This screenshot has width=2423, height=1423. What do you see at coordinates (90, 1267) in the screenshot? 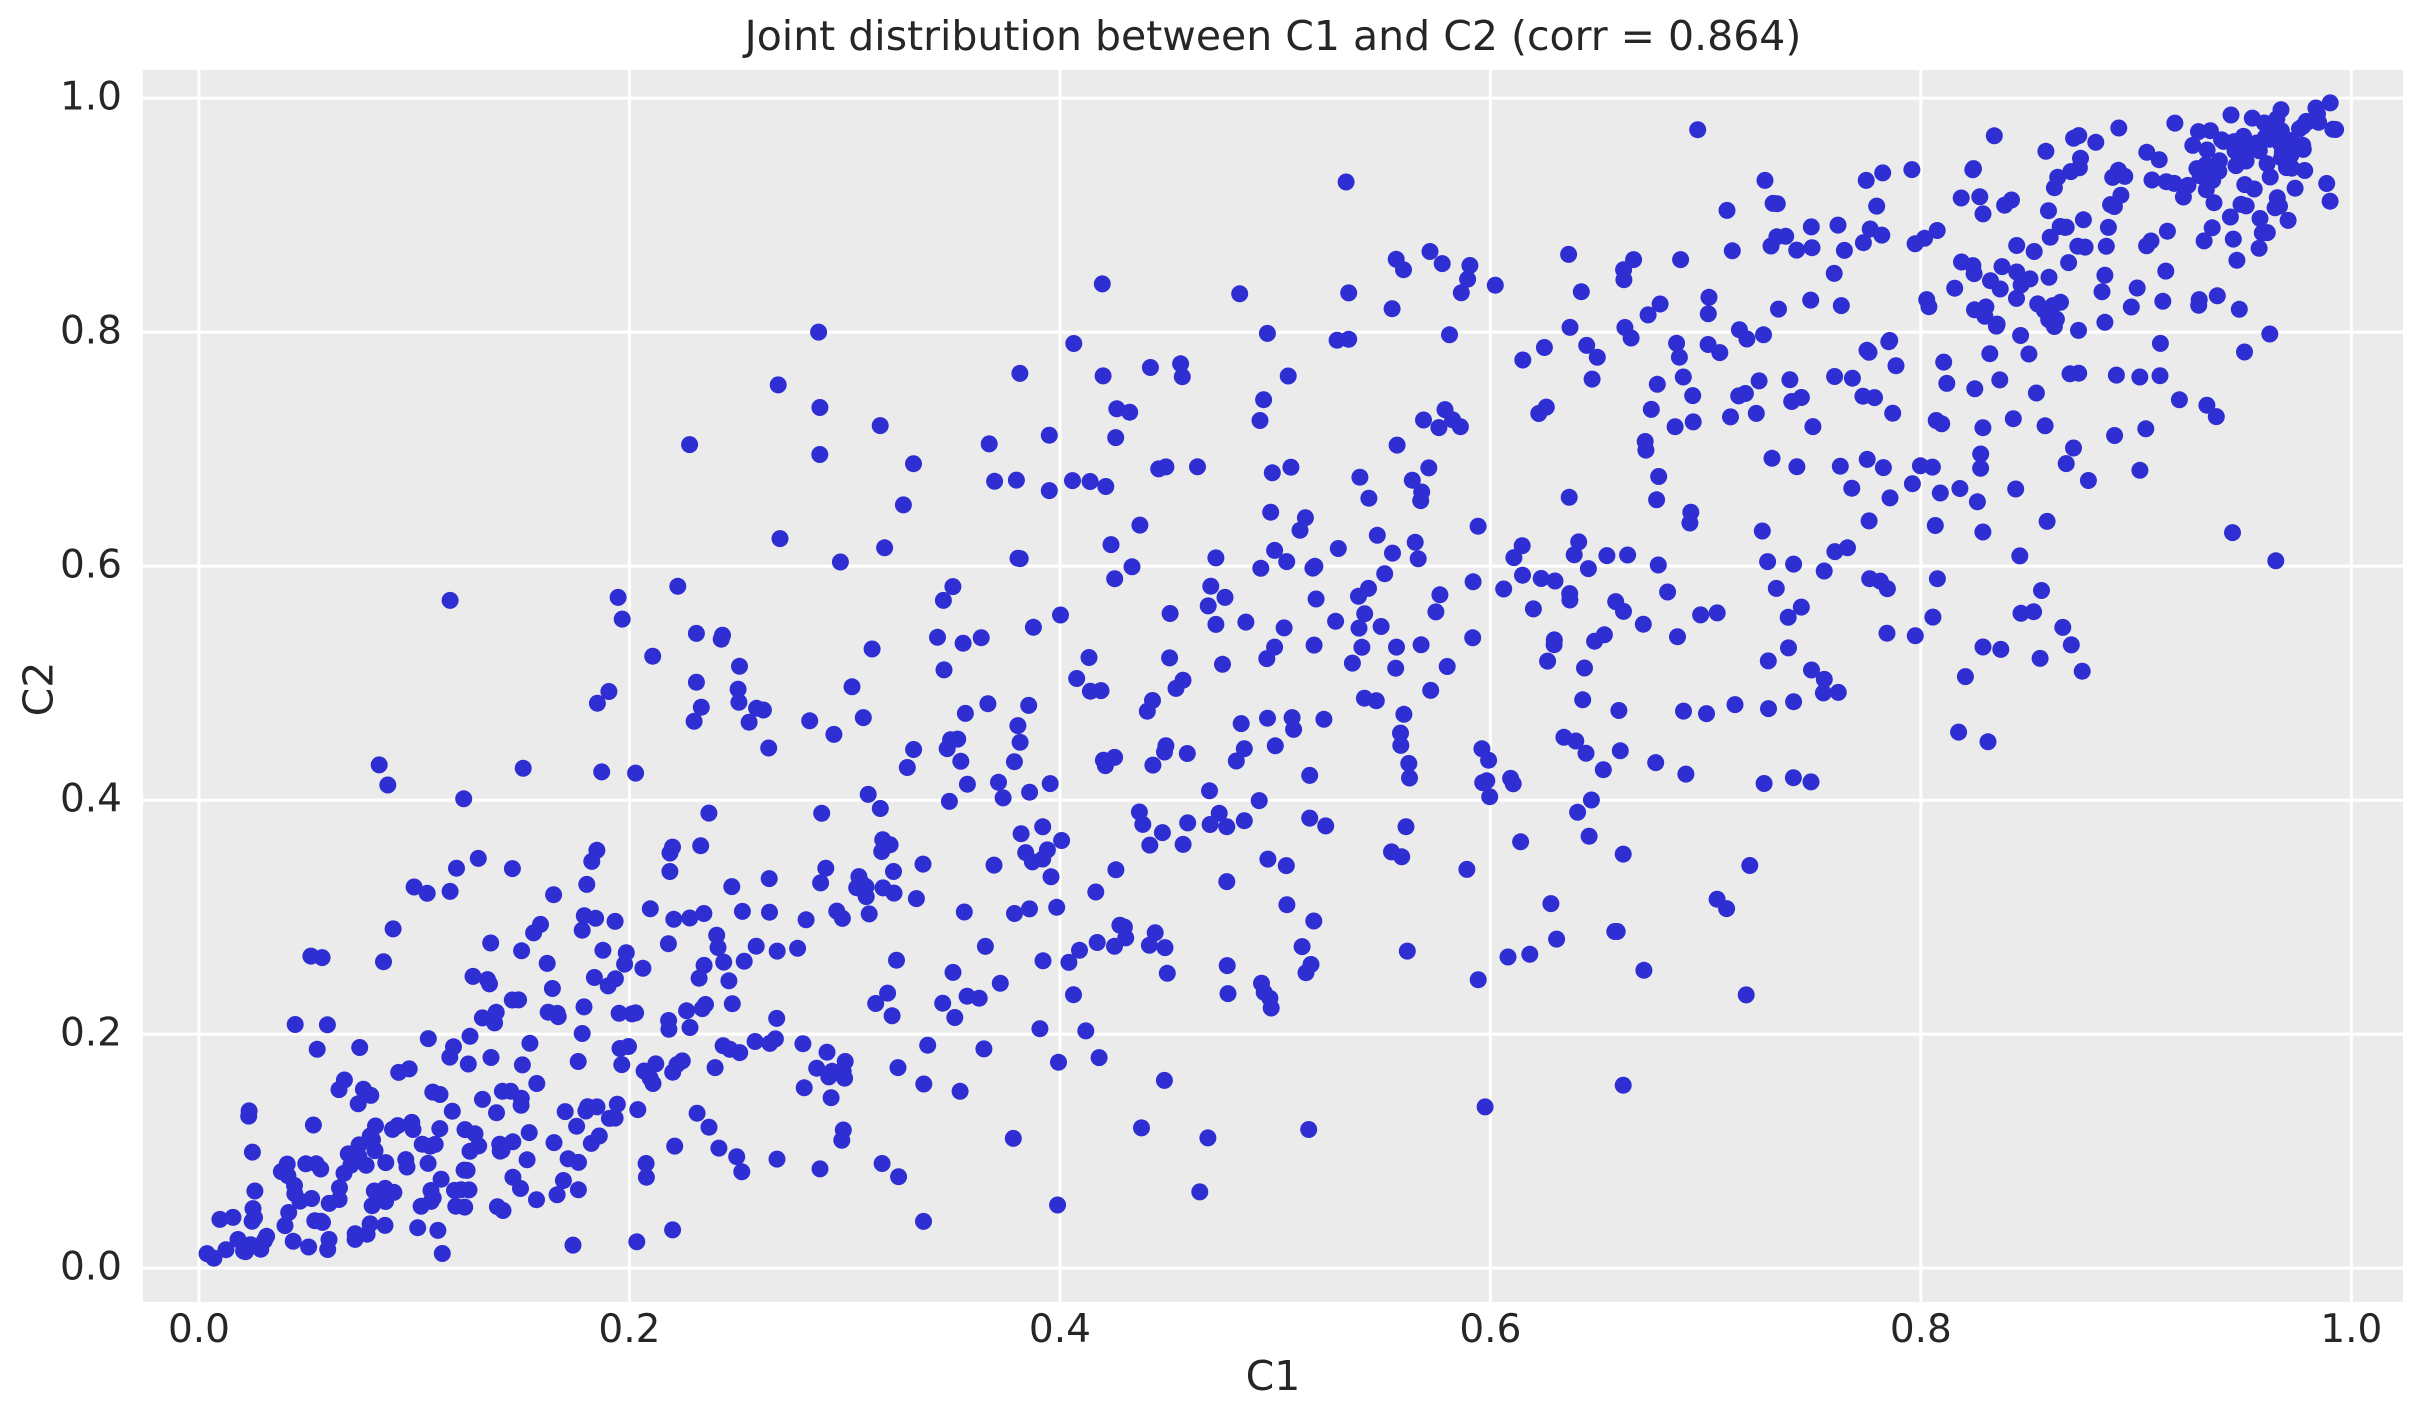
I see `y-tick-label: 0.0` at bounding box center [90, 1267].